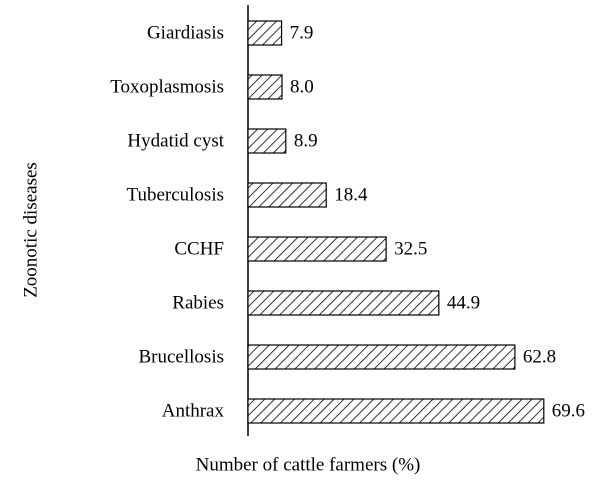 This screenshot has height=492, width=615. What do you see at coordinates (302, 86) in the screenshot?
I see `data-label: 8.0` at bounding box center [302, 86].